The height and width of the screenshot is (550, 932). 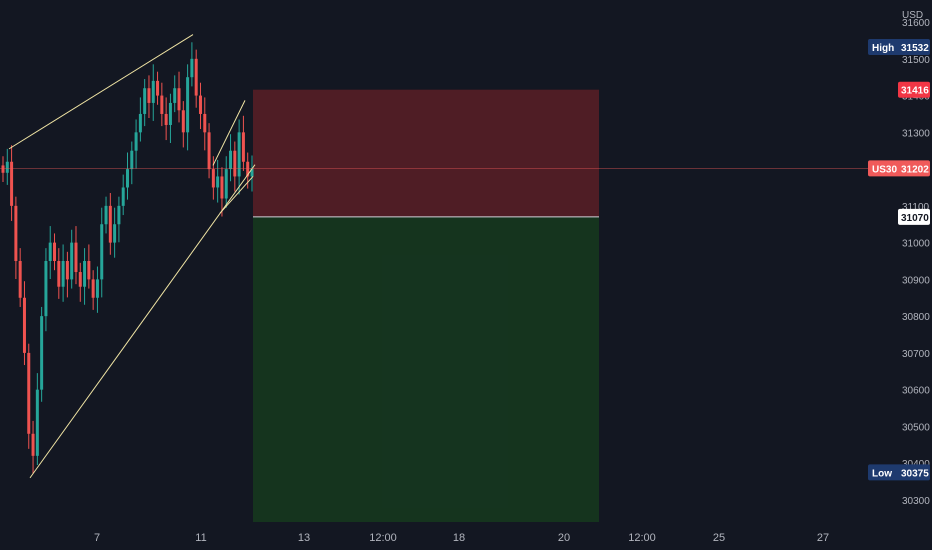 I want to click on x-tick-label: 13, so click(x=304, y=538).